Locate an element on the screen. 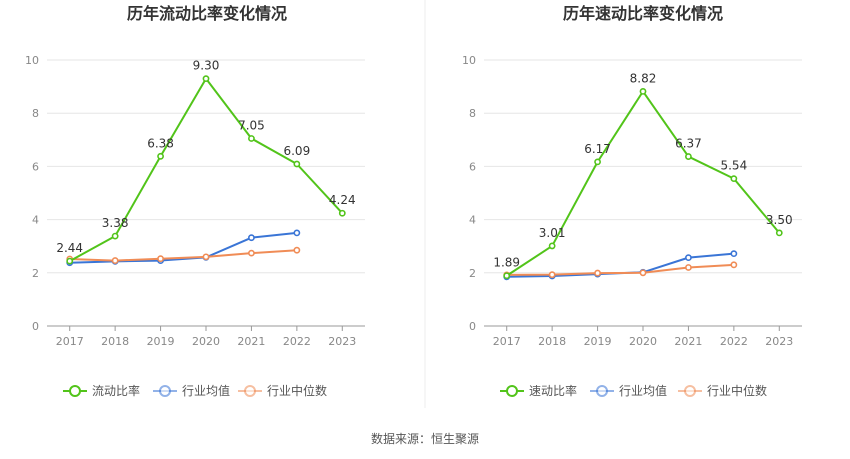 The image size is (850, 459). data-label: 6.09 is located at coordinates (296, 151).